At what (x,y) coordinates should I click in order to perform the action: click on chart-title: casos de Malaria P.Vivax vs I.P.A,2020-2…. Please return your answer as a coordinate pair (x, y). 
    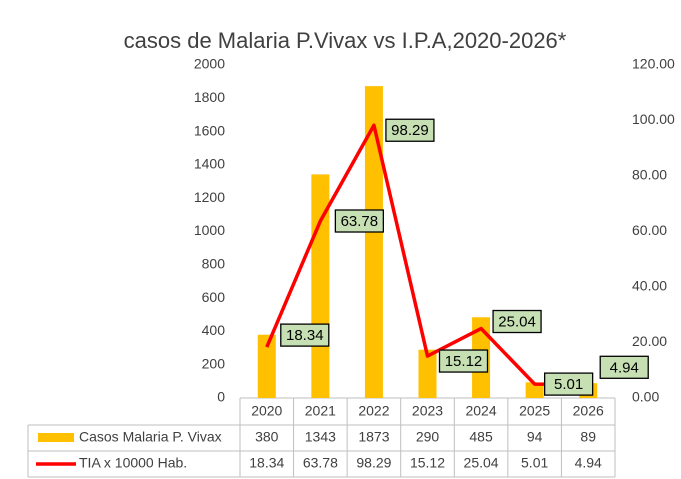
    Looking at the image, I should click on (345, 40).